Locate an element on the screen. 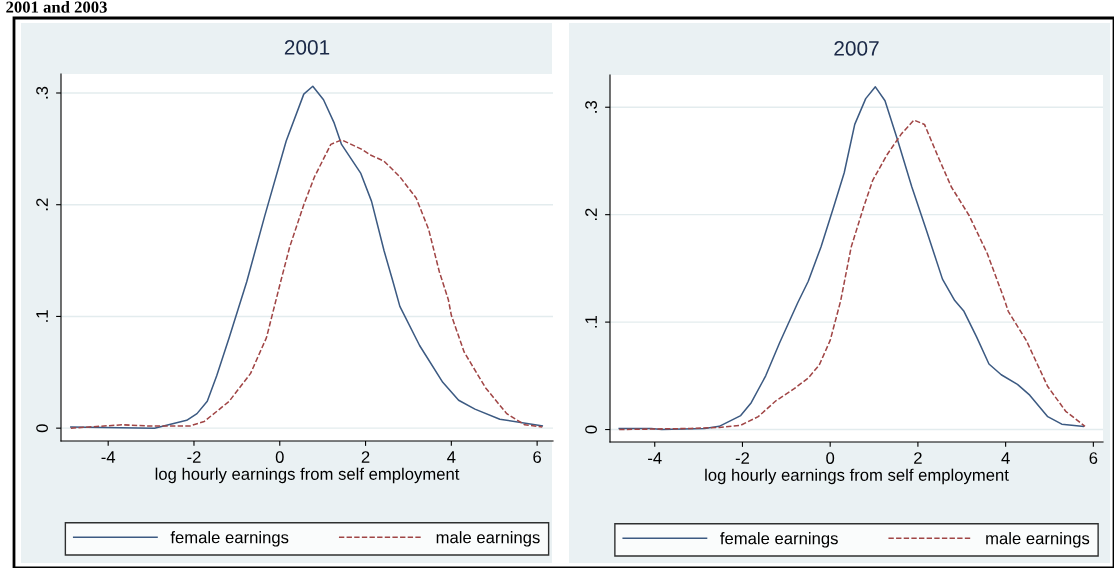 The image size is (1114, 568). text: 2001 and 2003 is located at coordinates (56, 7).